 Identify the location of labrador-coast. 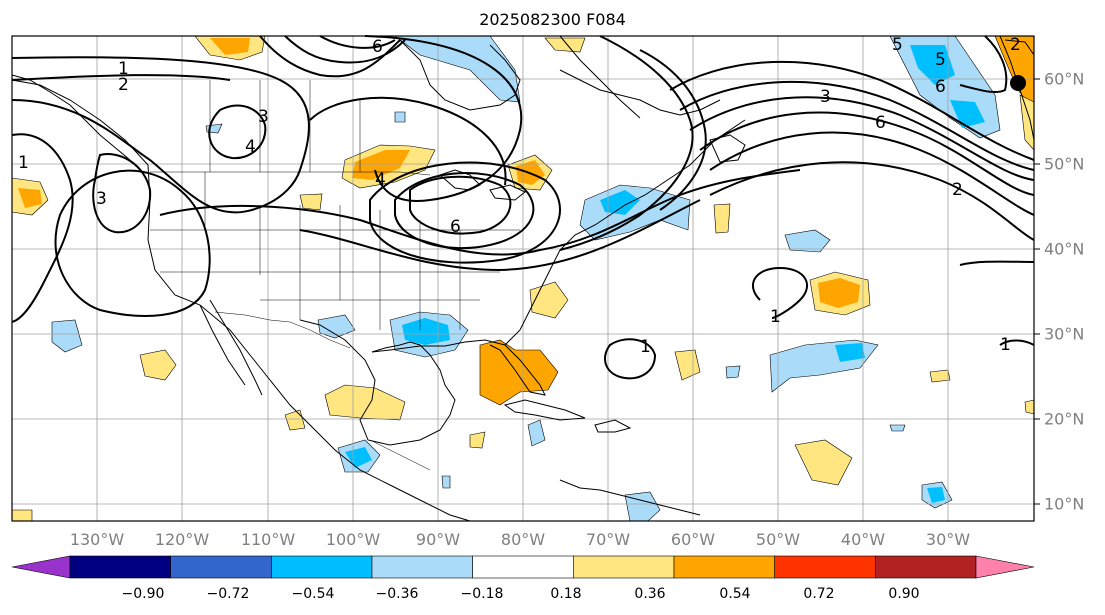
(640, 92).